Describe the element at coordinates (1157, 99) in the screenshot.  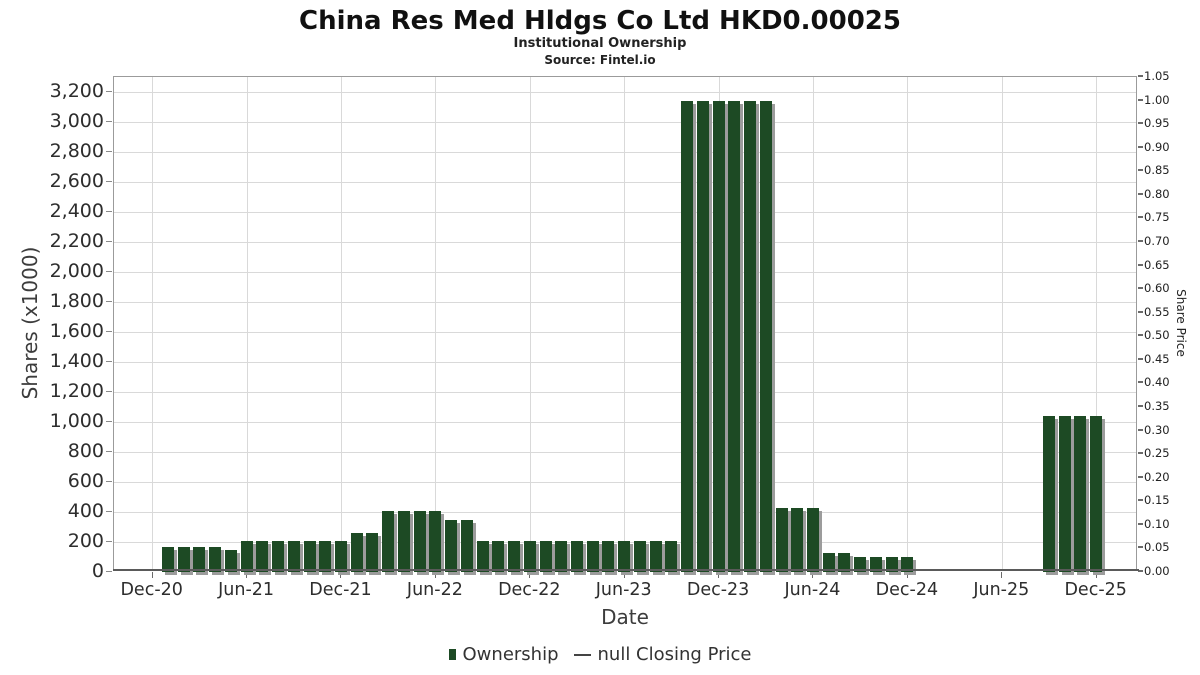
I see `y-tick-label-right: 1.00` at that location.